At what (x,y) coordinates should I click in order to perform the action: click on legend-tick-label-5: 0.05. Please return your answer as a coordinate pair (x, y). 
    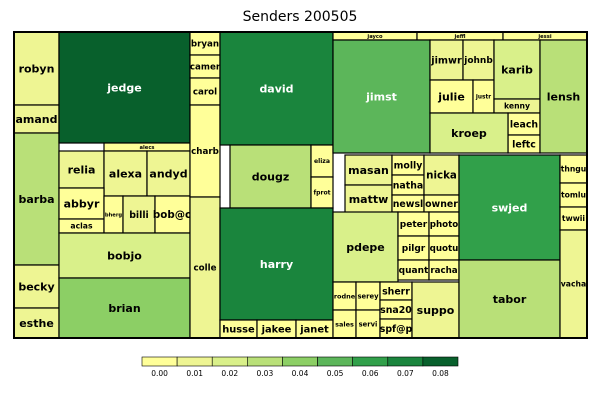
    Looking at the image, I should click on (335, 373).